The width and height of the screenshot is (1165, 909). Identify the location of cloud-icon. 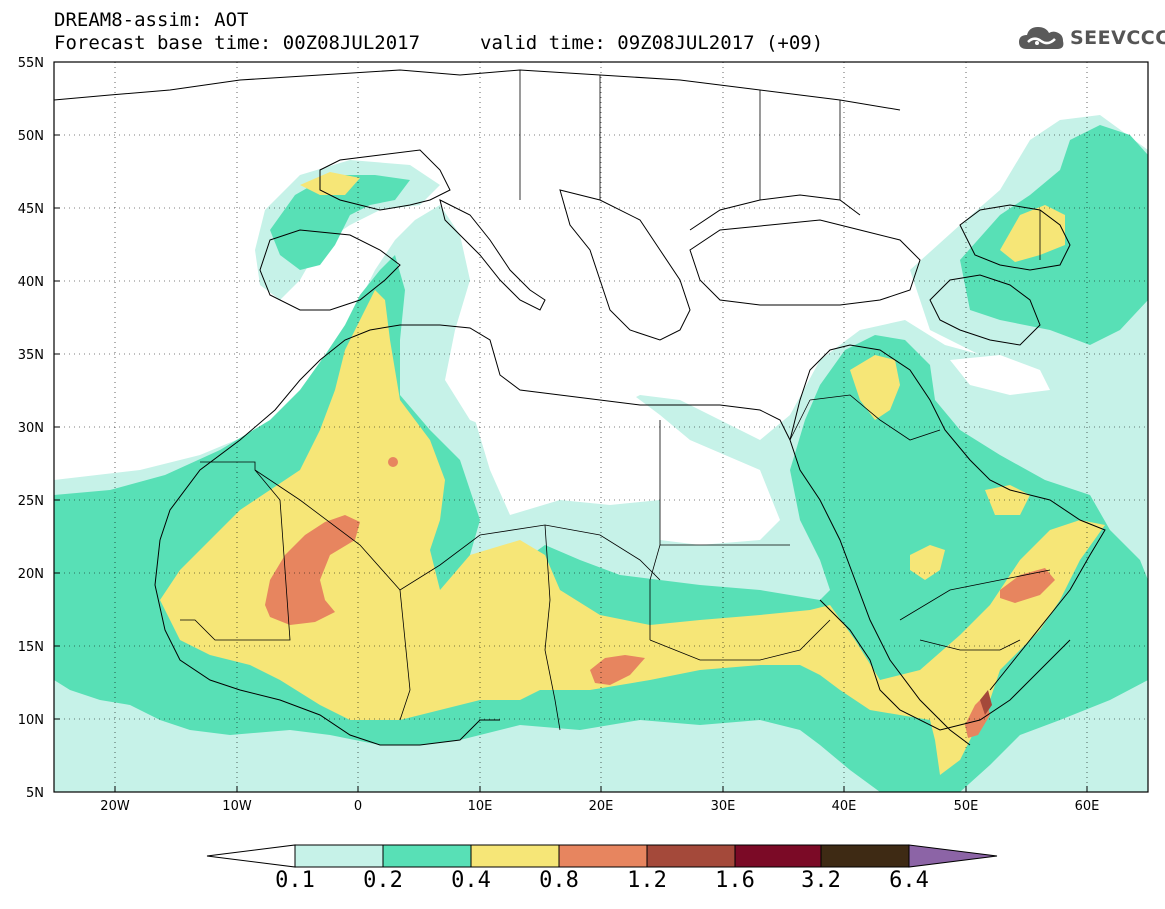
(1041, 38).